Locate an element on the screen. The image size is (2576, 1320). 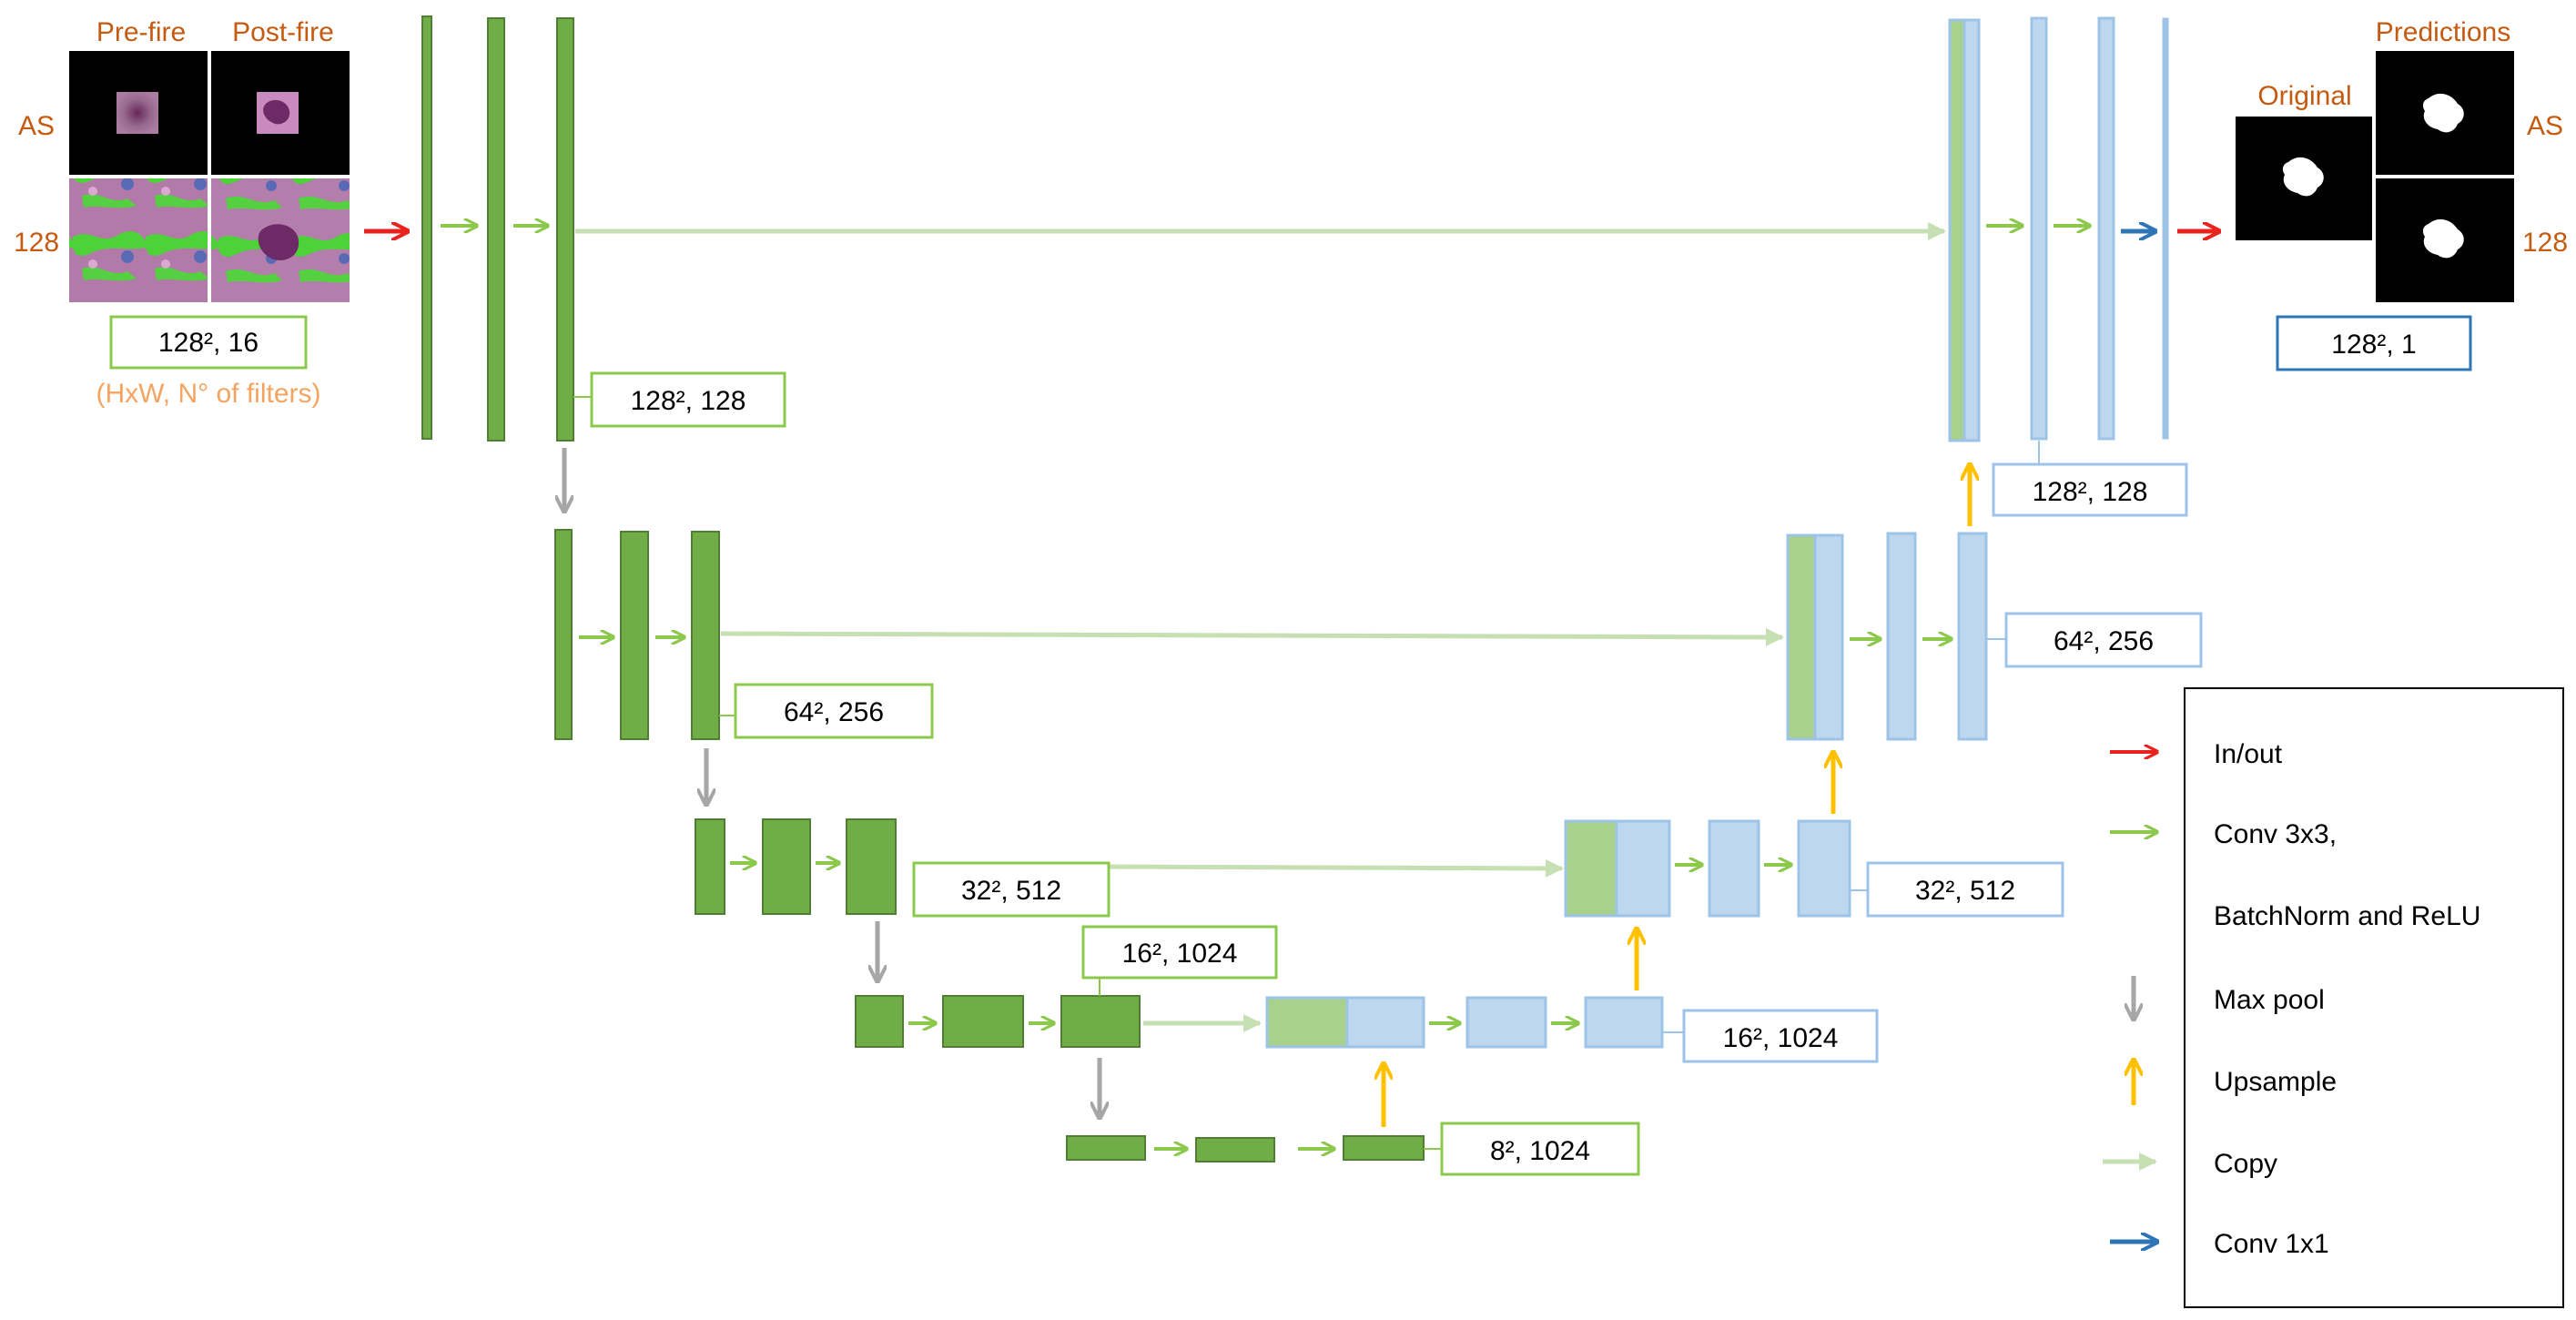
dec4-size-box is located at coordinates (1780, 1036).